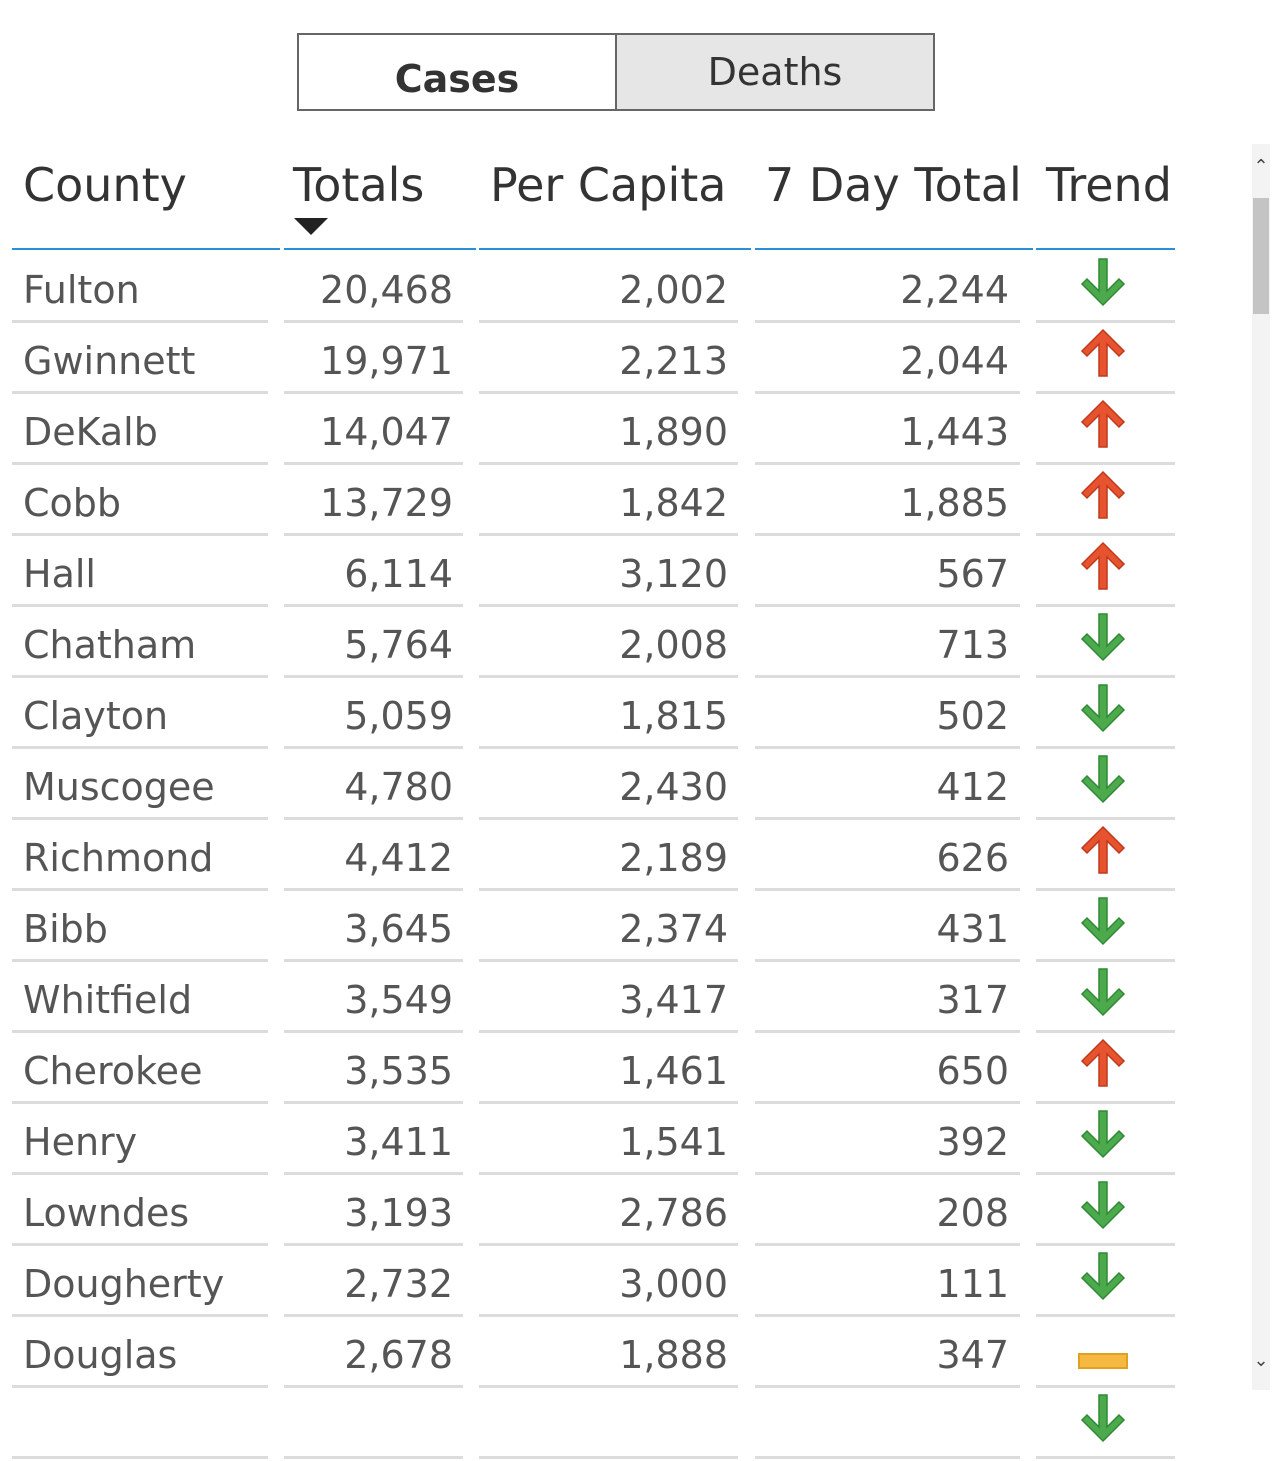  Describe the element at coordinates (673, 1213) in the screenshot. I see `per-capita-cell: 2,786` at that location.